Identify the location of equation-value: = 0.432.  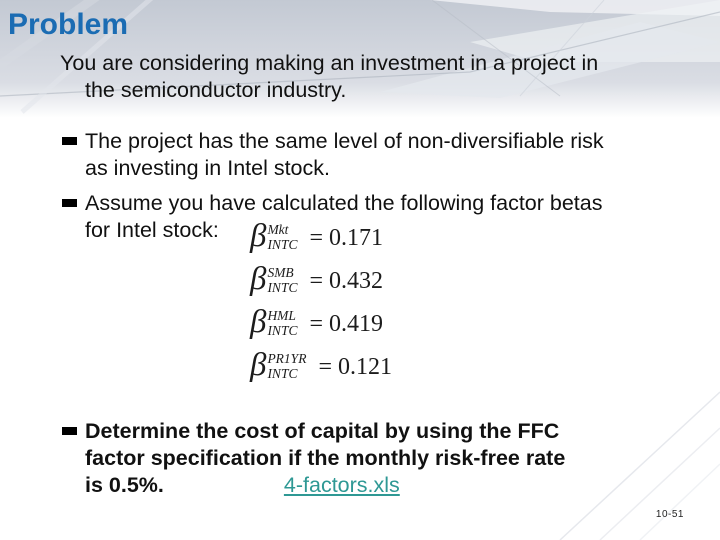
(346, 280).